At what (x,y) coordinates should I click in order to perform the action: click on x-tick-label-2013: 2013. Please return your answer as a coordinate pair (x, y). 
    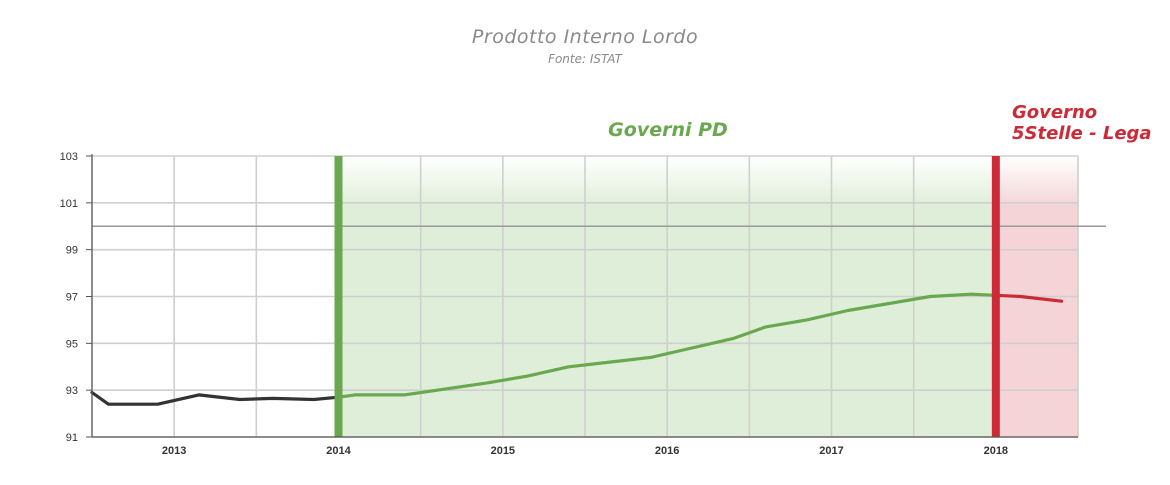
    Looking at the image, I should click on (174, 451).